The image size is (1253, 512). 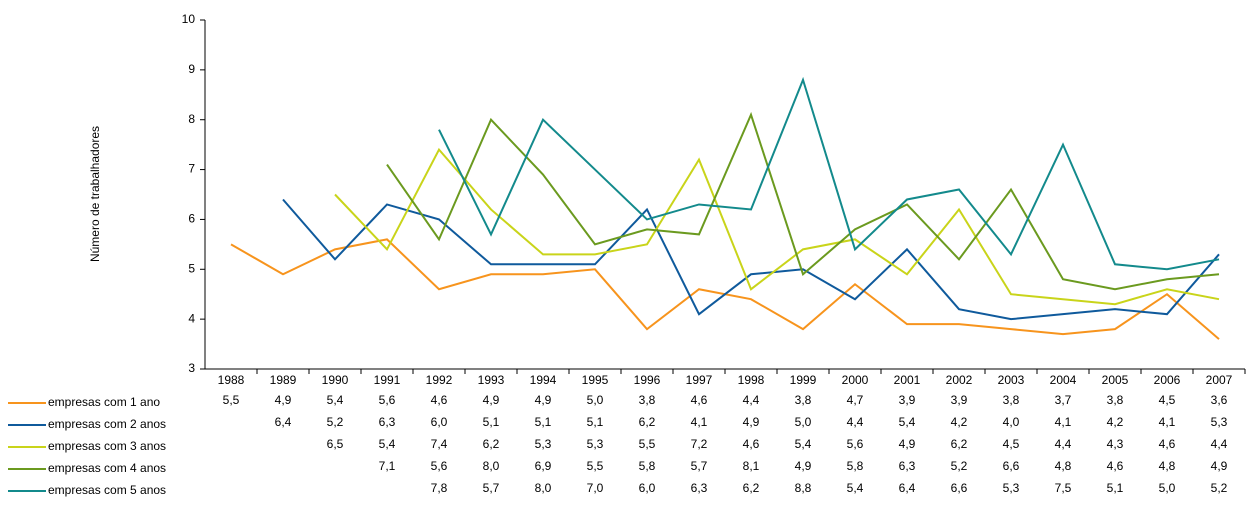 I want to click on x-tick-label: 1997, so click(x=699, y=380).